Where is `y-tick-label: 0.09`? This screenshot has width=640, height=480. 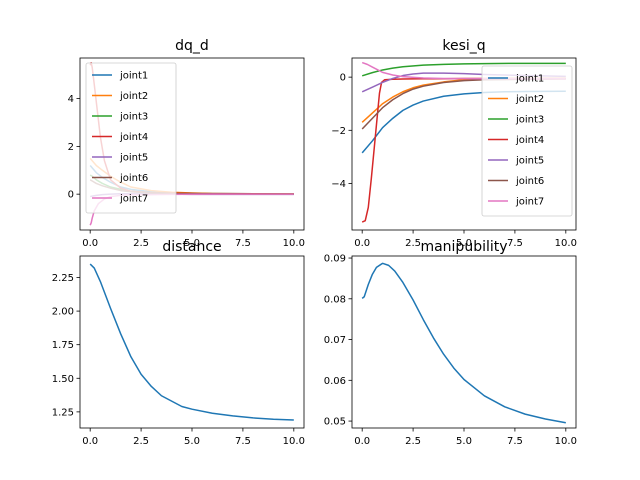
y-tick-label: 0.09 is located at coordinates (335, 259).